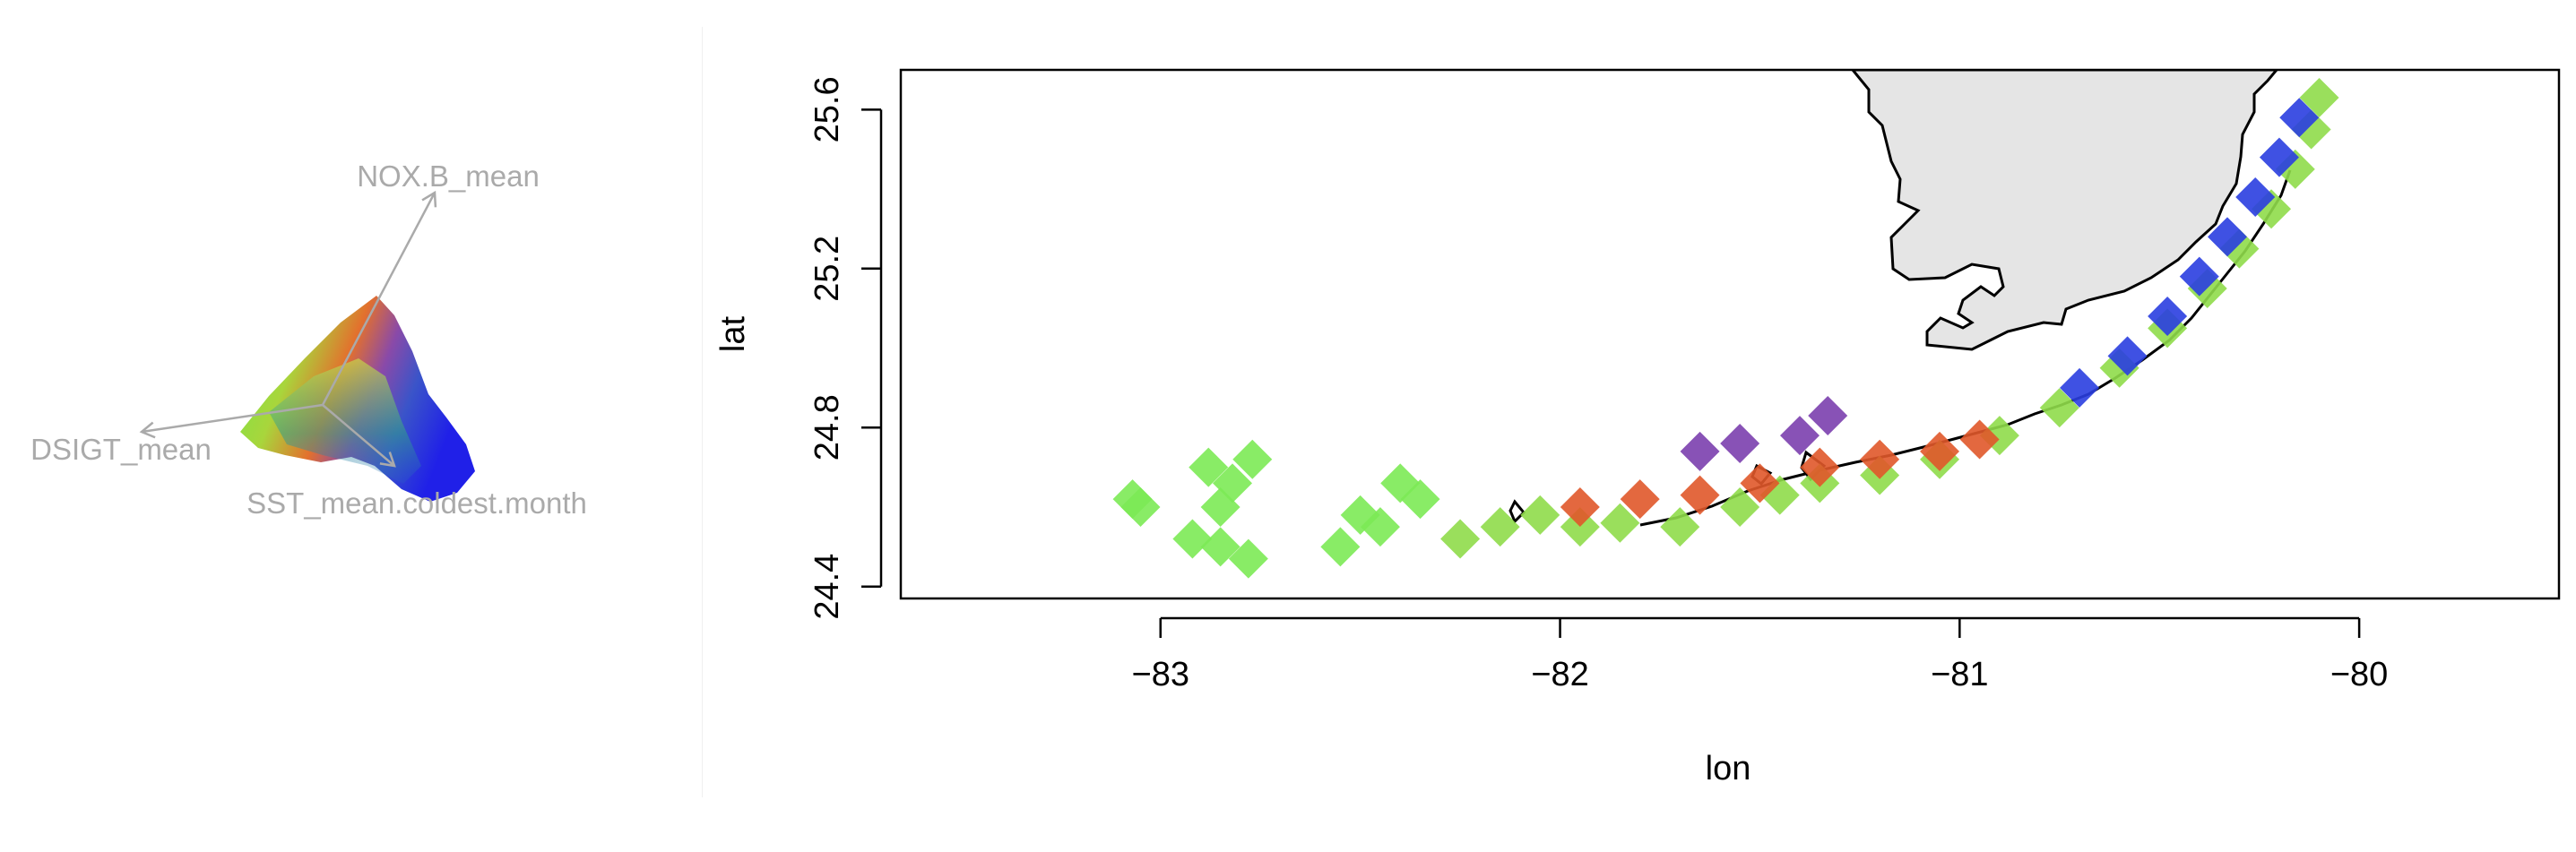 The width and height of the screenshot is (2576, 852). Describe the element at coordinates (1959, 674) in the screenshot. I see `x-tick-label: −81` at that location.